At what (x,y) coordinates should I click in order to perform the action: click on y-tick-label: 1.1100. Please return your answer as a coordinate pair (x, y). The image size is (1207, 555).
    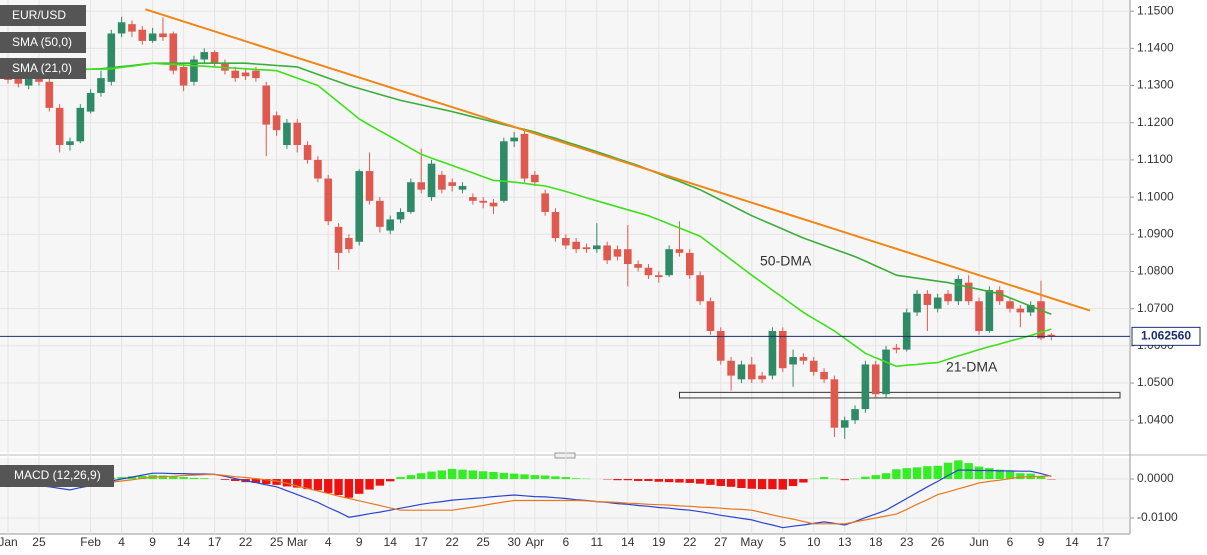
    Looking at the image, I should click on (1155, 159).